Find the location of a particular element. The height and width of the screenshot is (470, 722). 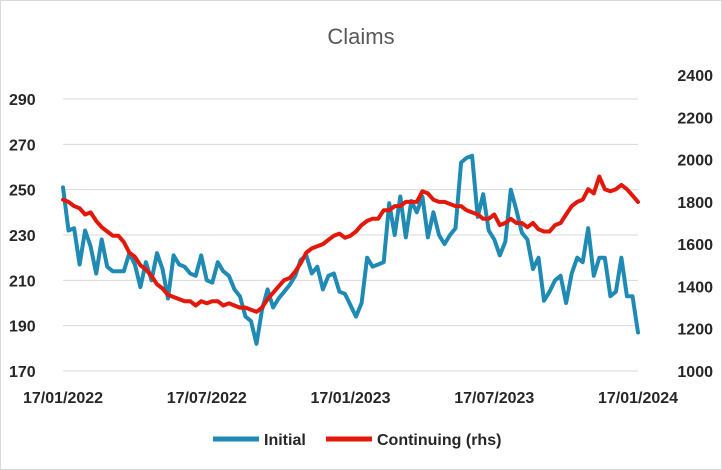

left-axis-ticks: 170 190 210 230 250 270 290 is located at coordinates (22, 236).